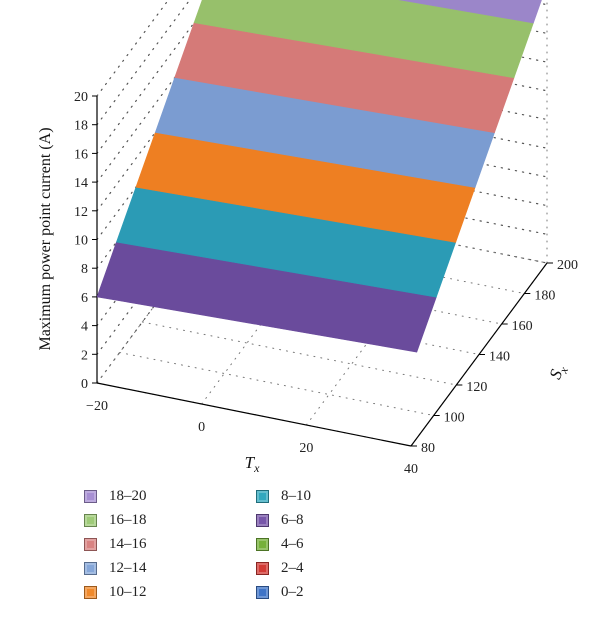 Image resolution: width=600 pixels, height=627 pixels. I want to click on legend-item-9: 0–2, so click(280, 592).